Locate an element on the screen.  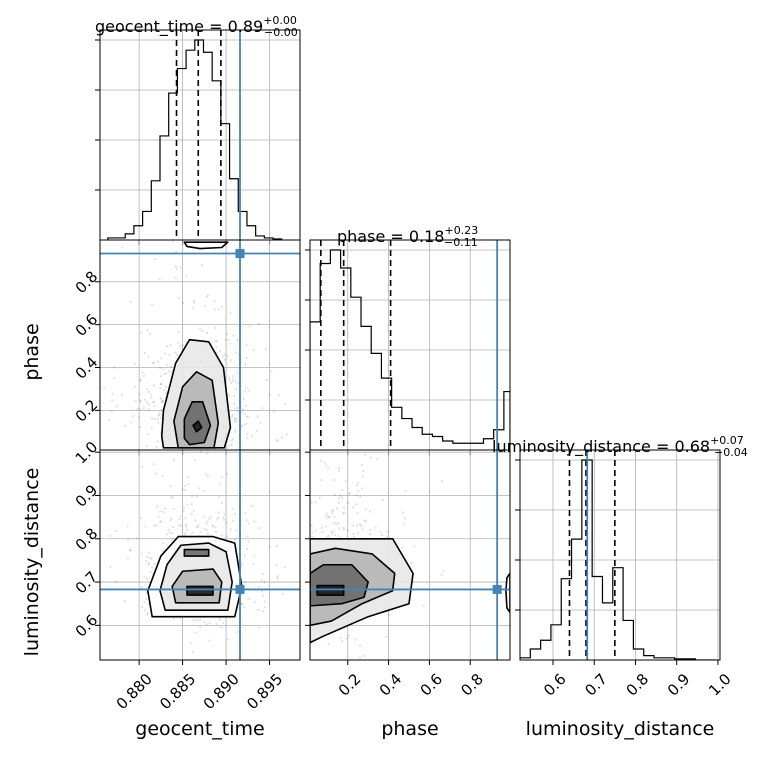
title-phase-text: phase = 0.18 is located at coordinates (390, 236).